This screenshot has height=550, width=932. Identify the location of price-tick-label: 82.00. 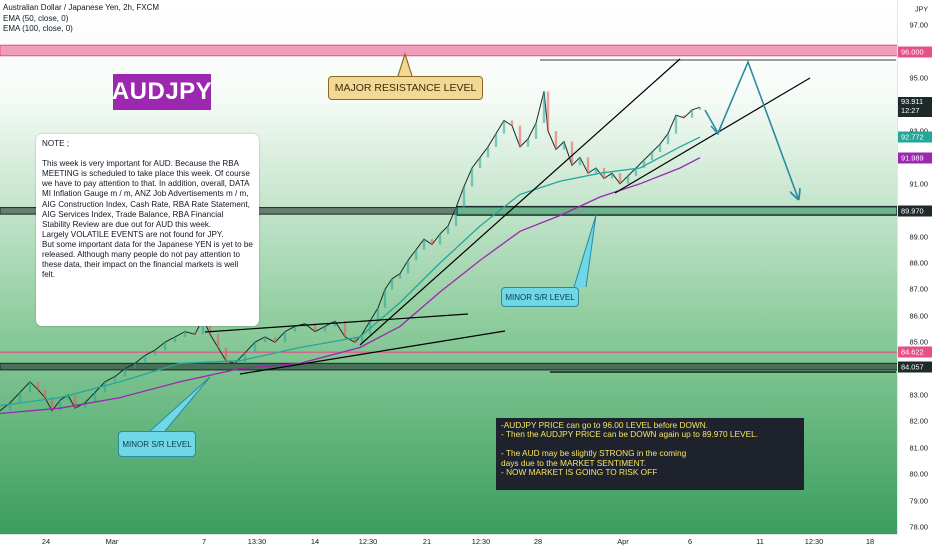
(919, 421).